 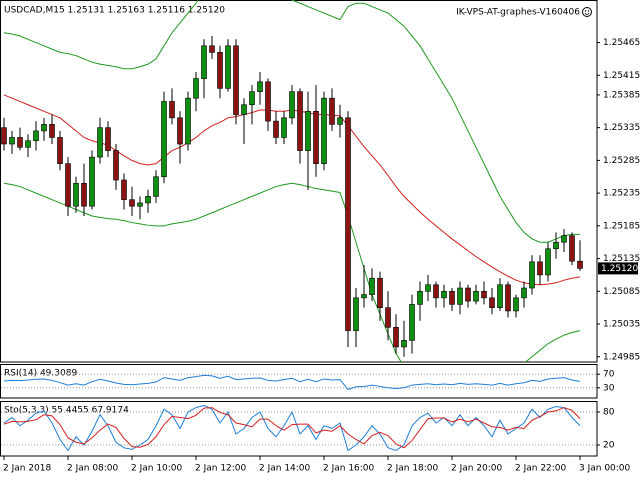 What do you see at coordinates (621, 226) in the screenshot?
I see `y-tick-label: 1.25185` at bounding box center [621, 226].